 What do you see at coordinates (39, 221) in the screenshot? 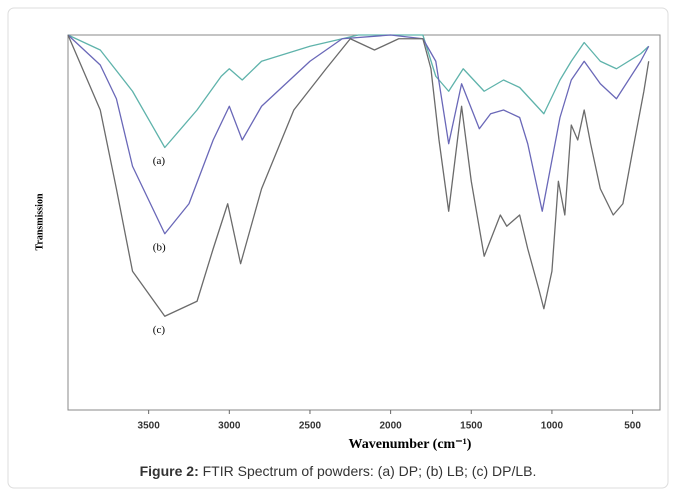
I see `y-axis-label: Transmission` at bounding box center [39, 221].